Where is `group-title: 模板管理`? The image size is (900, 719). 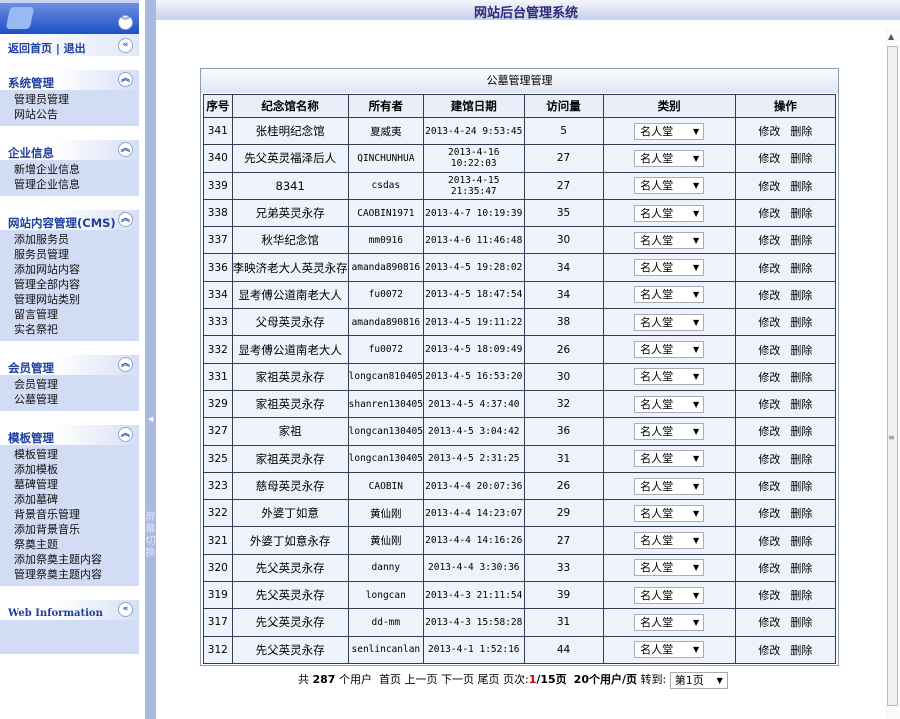
group-title: 模板管理 is located at coordinates (31, 438).